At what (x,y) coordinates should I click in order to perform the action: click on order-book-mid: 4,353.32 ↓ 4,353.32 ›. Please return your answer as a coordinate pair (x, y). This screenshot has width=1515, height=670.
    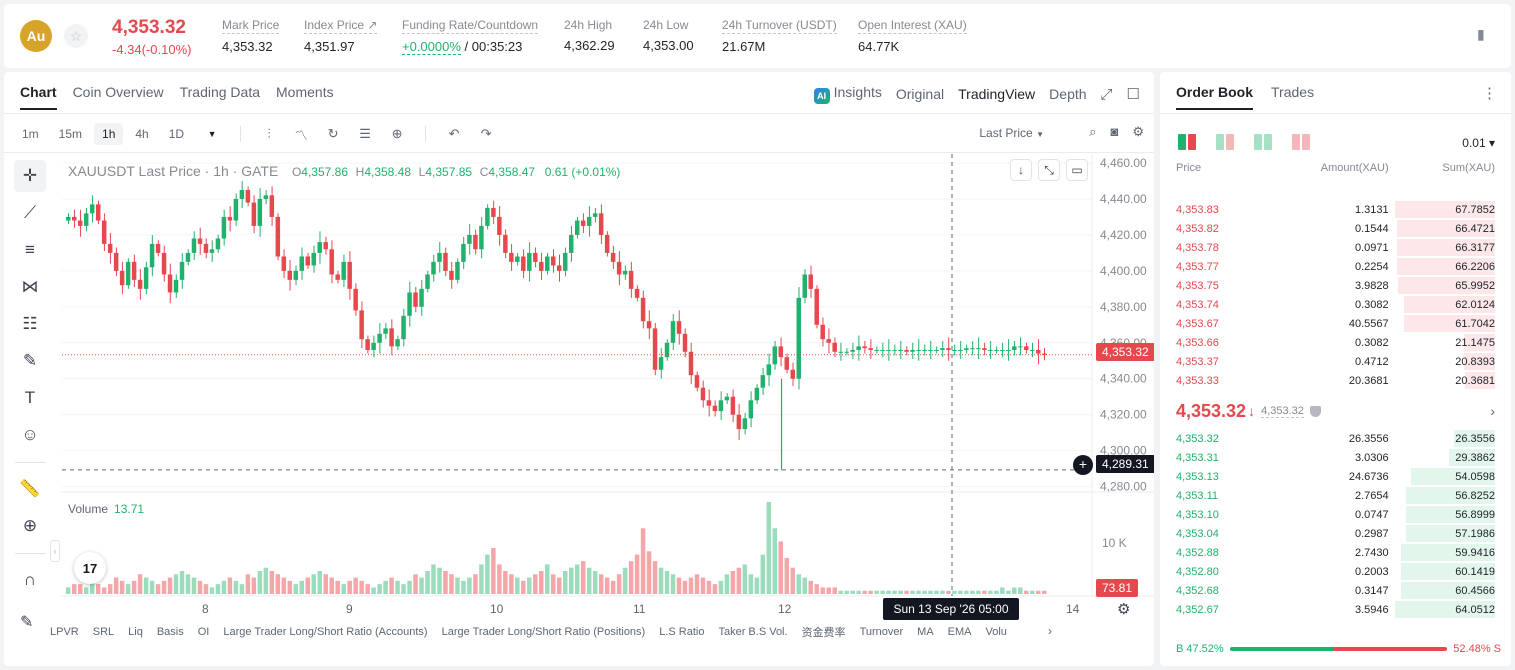
    Looking at the image, I should click on (1335, 411).